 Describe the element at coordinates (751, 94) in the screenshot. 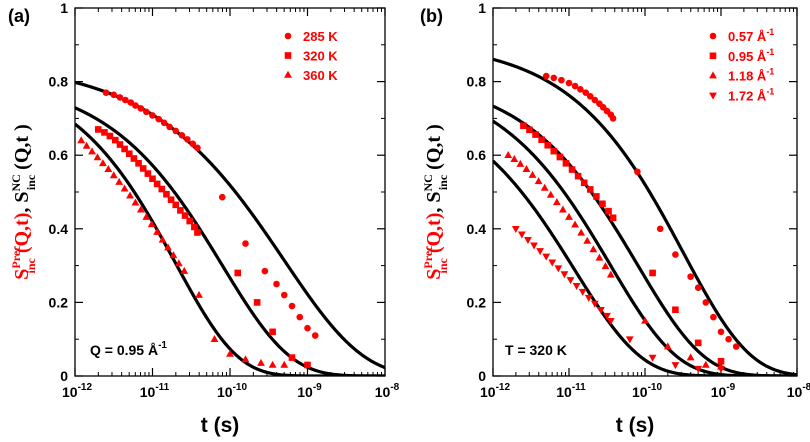

I see `legend-label: 1.72 Å-1` at that location.